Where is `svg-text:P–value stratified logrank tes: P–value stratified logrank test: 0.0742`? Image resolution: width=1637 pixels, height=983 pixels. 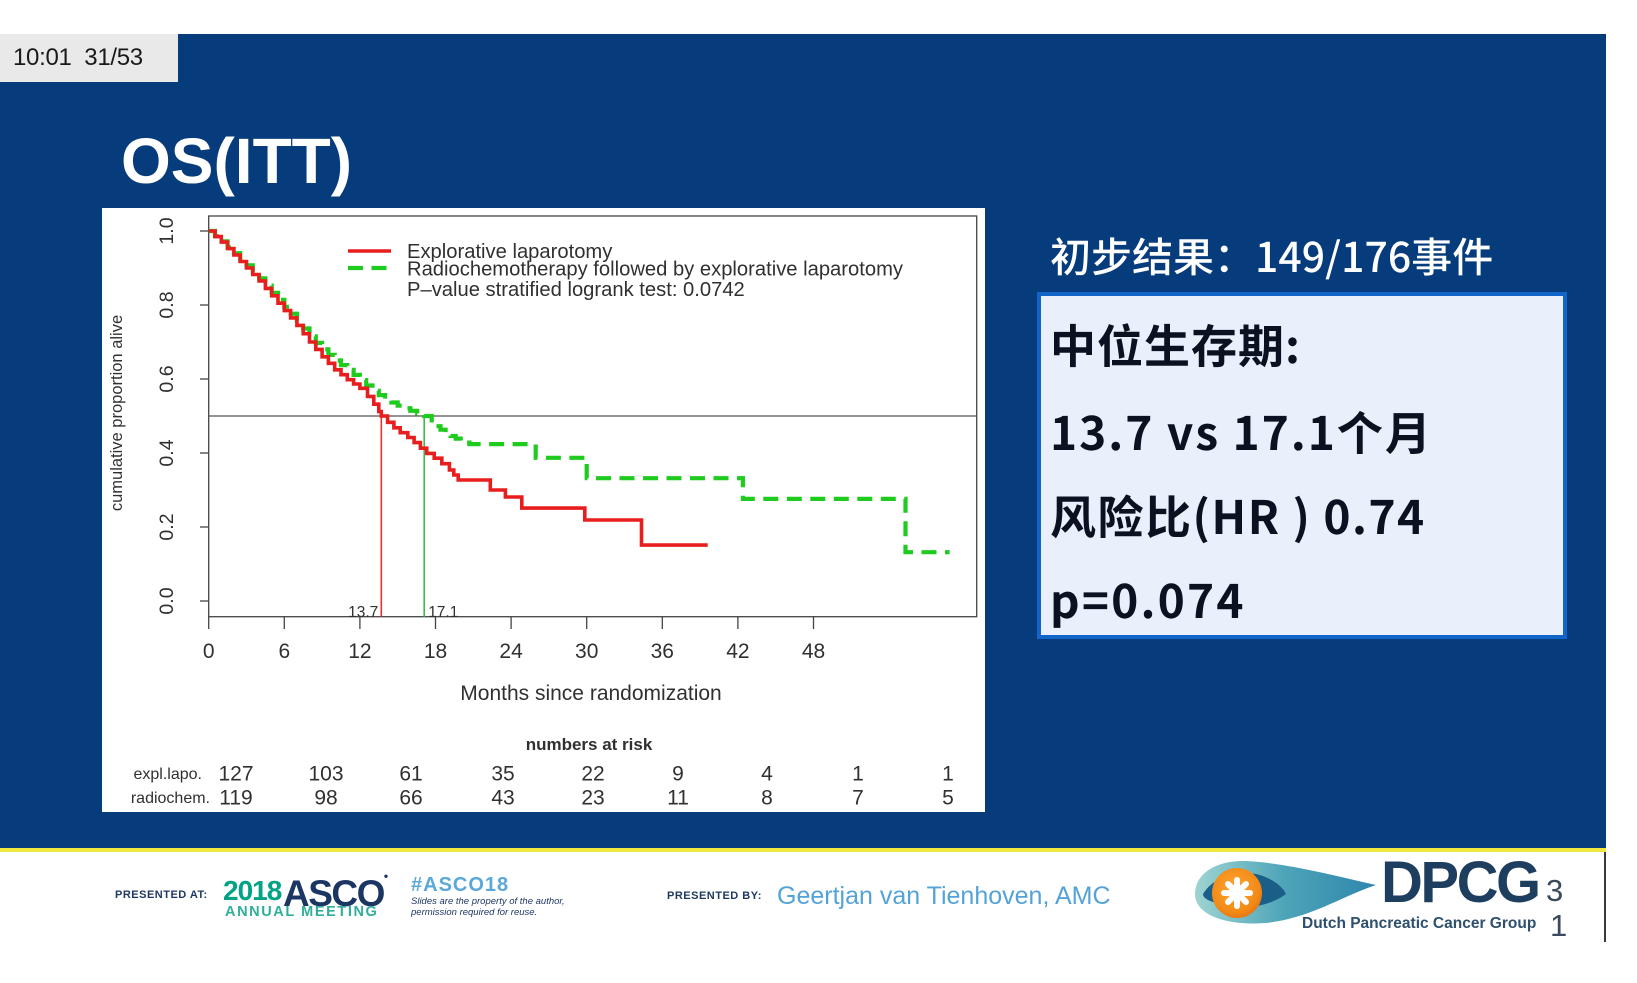 svg-text:P–value stratified logrank tes: P–value stratified logrank test: 0.0742 is located at coordinates (576, 290).